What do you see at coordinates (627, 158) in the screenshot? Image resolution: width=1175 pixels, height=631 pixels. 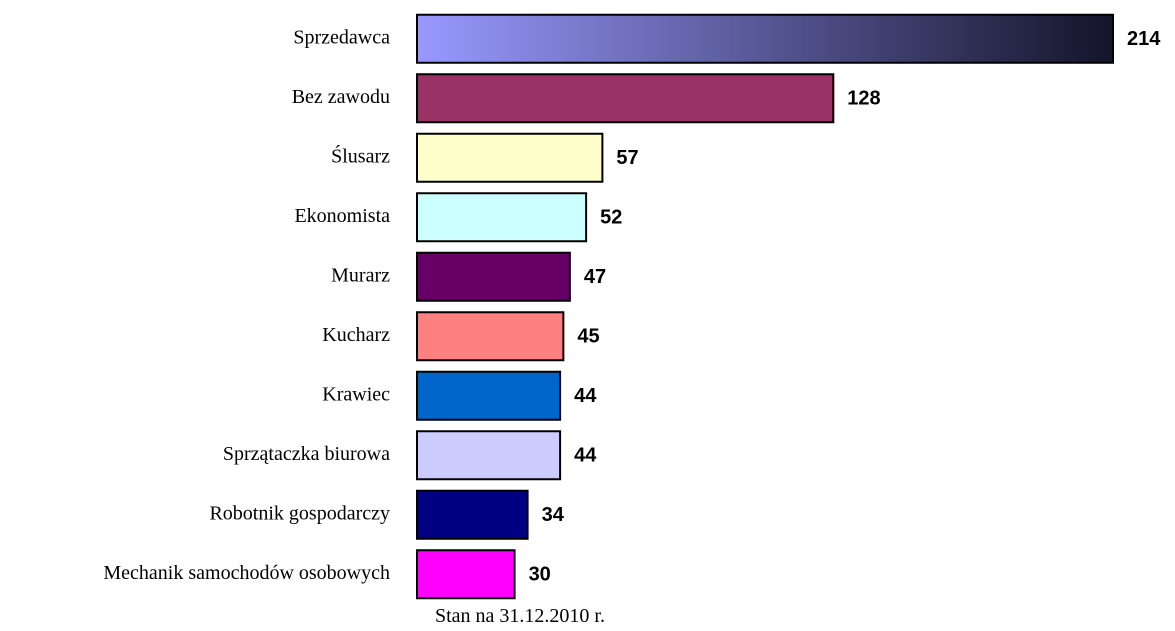 I see `value-label: 57` at bounding box center [627, 158].